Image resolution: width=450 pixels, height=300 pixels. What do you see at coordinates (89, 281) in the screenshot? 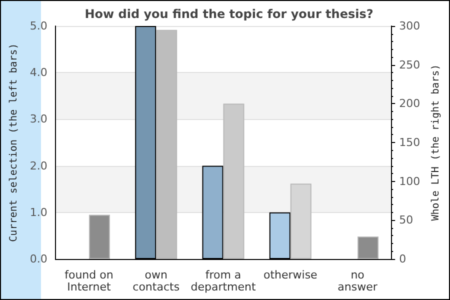
I see `x-tick-label: found on Internet` at bounding box center [89, 281].